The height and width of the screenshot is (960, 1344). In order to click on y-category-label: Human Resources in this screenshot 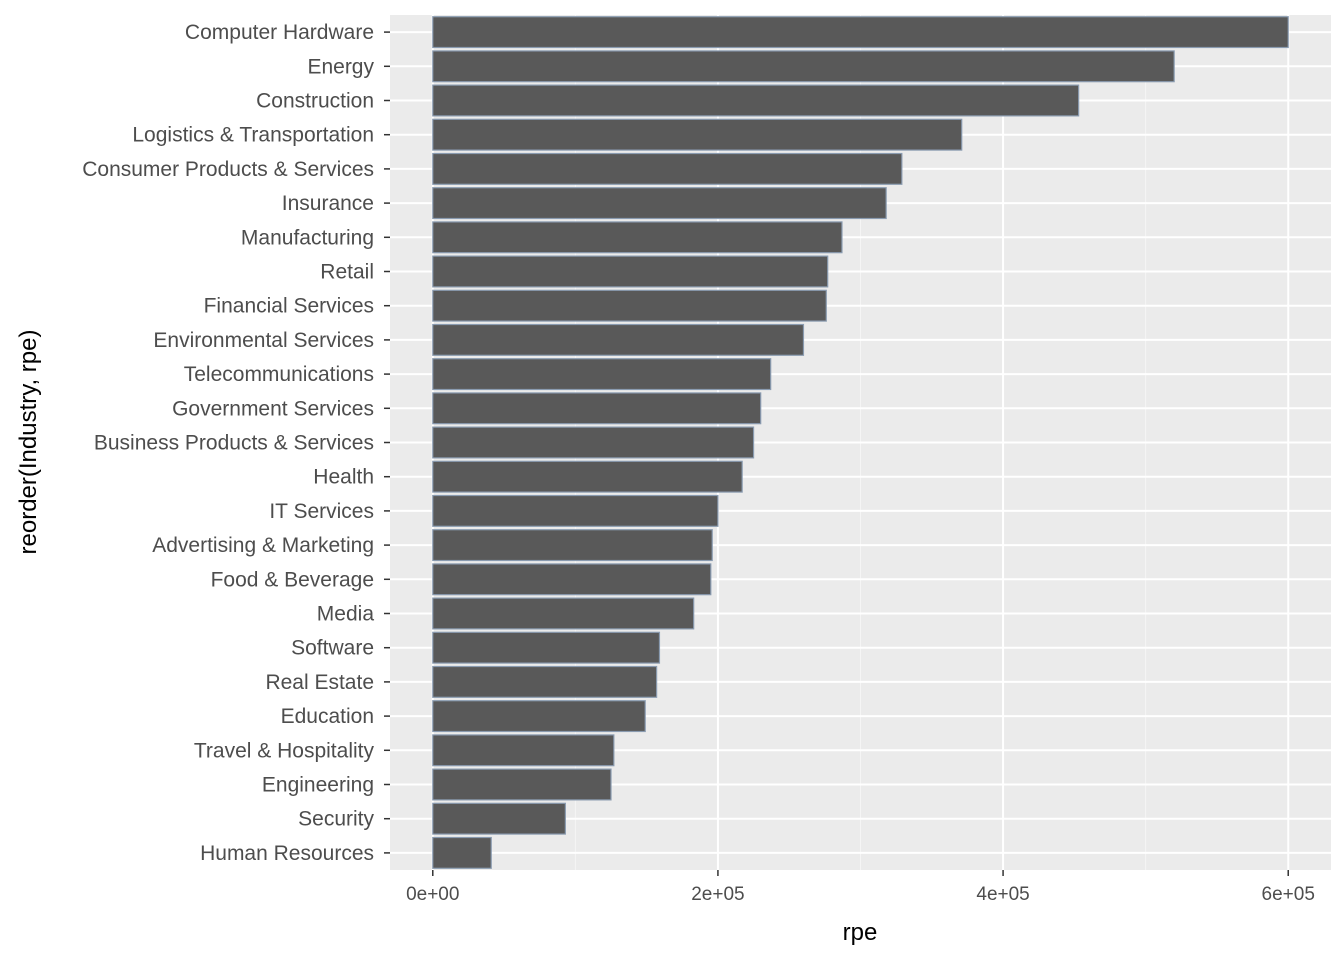, I will do `click(287, 853)`.